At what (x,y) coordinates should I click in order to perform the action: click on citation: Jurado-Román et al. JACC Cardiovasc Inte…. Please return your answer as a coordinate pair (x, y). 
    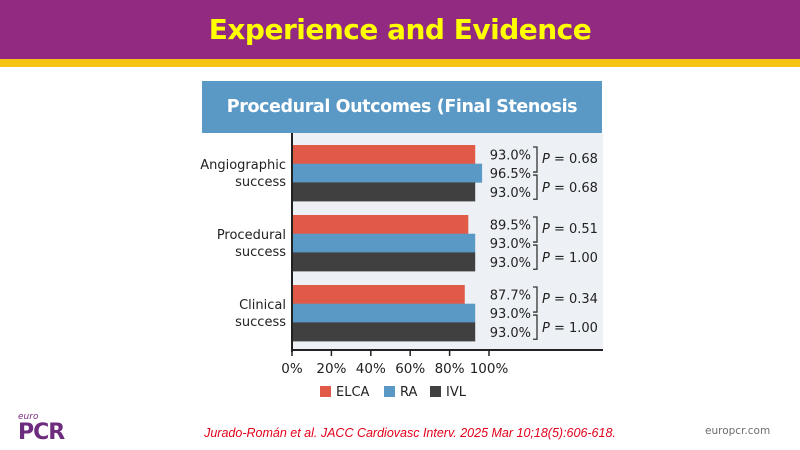
    Looking at the image, I should click on (410, 433).